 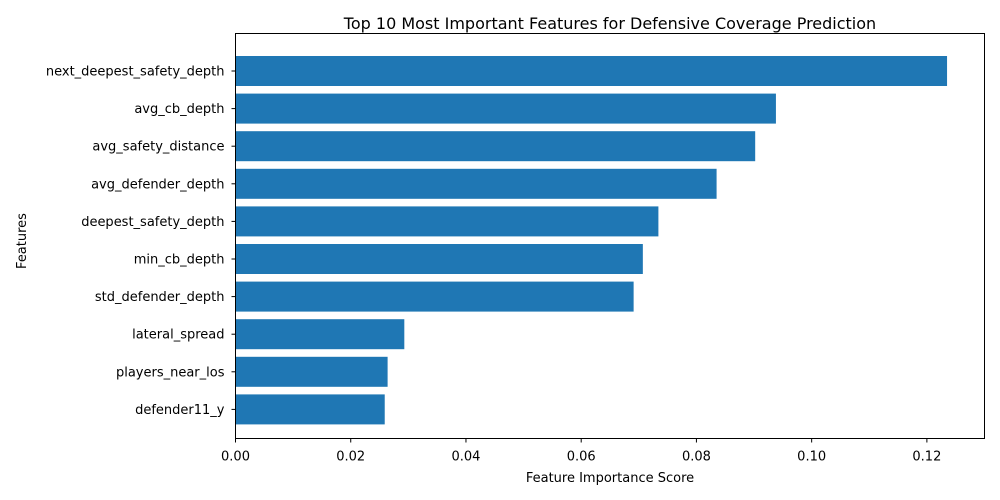 I want to click on bar-avg_defender_depth, so click(x=476, y=183).